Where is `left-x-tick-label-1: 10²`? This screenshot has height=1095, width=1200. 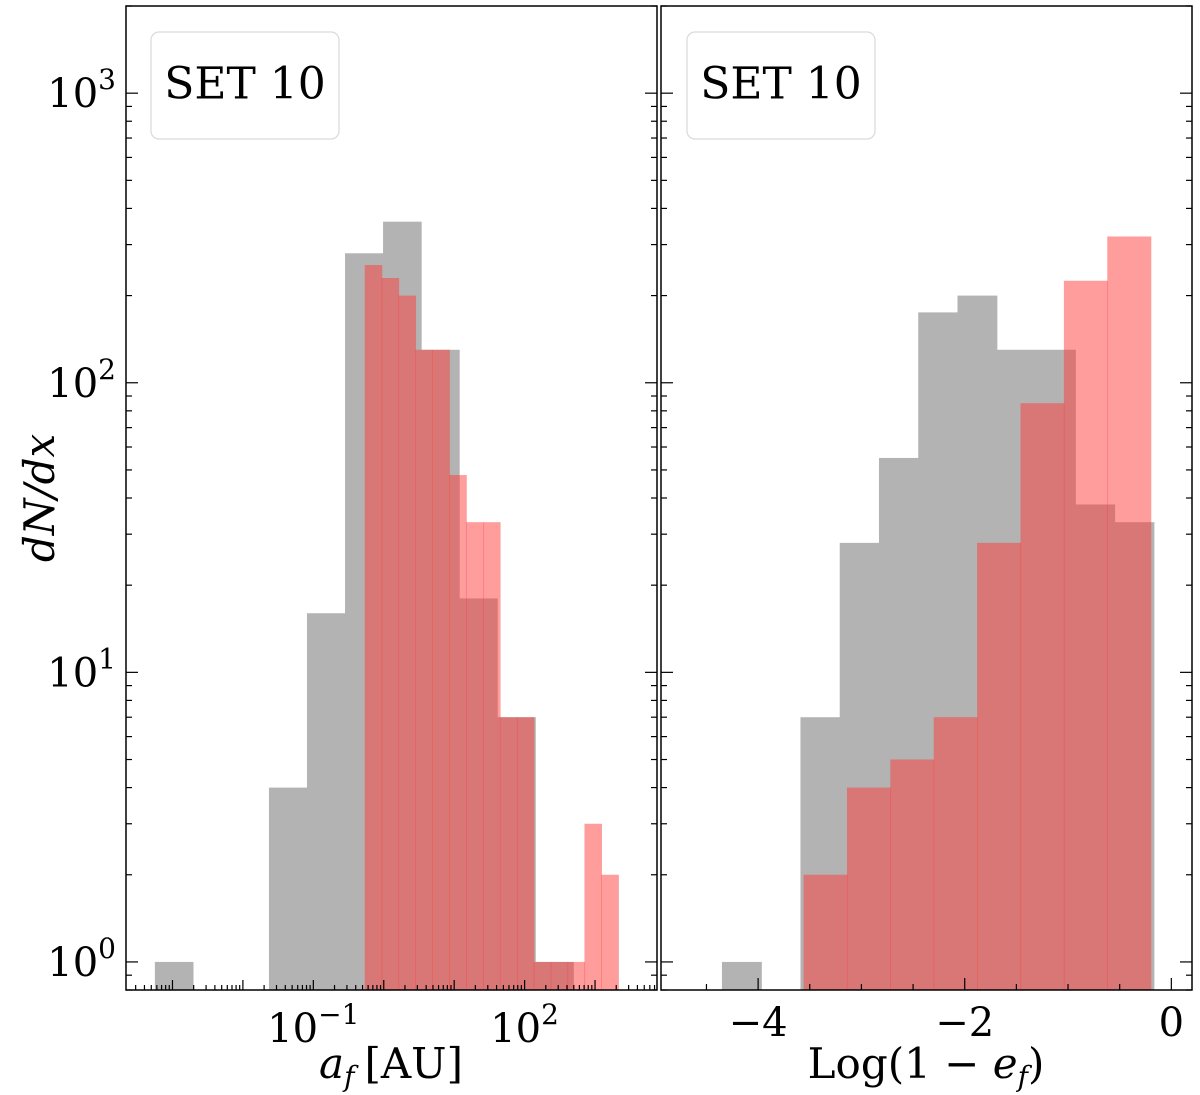
left-x-tick-label-1: 10² is located at coordinates (524, 1025).